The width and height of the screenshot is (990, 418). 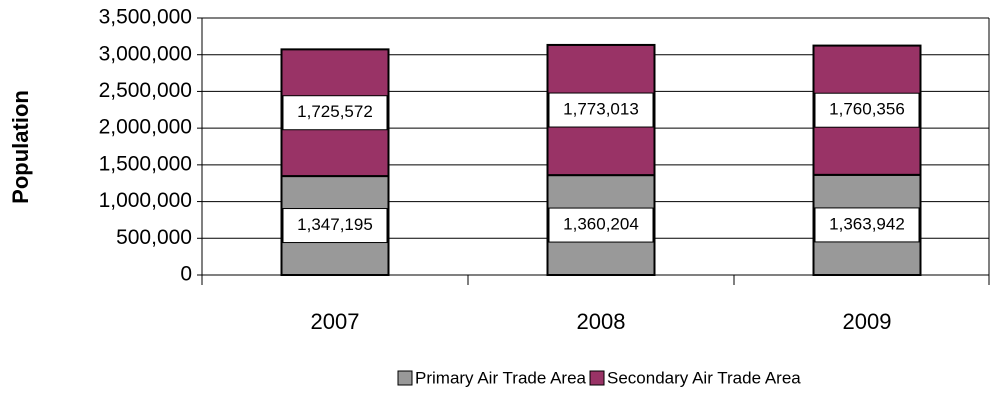 What do you see at coordinates (145, 127) in the screenshot?
I see `y-tick-label: 2,000,000` at bounding box center [145, 127].